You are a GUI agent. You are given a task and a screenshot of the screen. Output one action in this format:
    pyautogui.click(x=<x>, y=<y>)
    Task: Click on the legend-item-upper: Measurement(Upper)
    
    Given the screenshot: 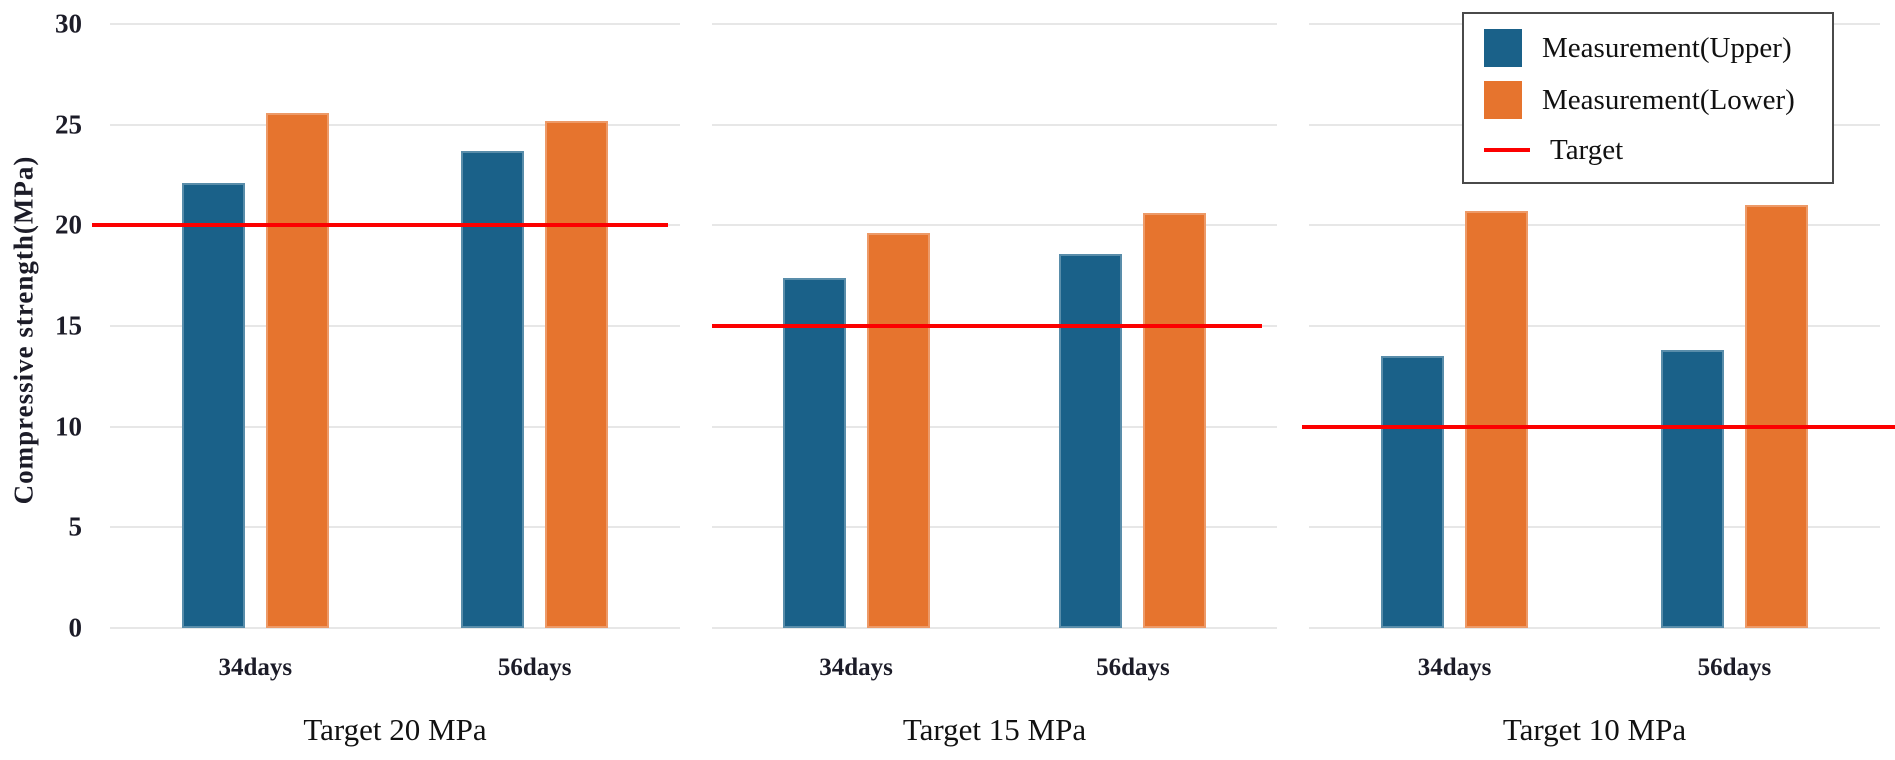 What is the action you would take?
    pyautogui.click(x=1648, y=48)
    